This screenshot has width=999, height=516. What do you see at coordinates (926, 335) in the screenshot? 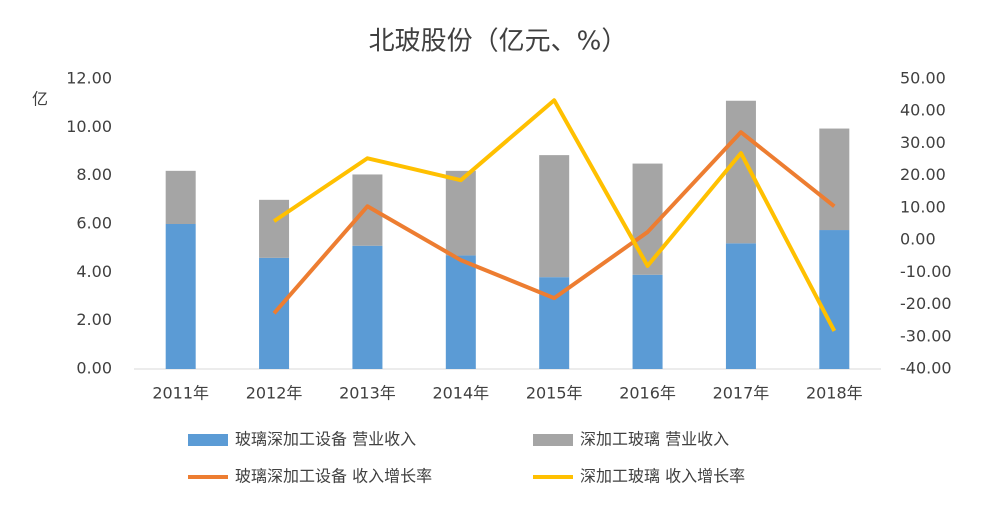
I see `y2-tick-label: -30.00` at bounding box center [926, 335].